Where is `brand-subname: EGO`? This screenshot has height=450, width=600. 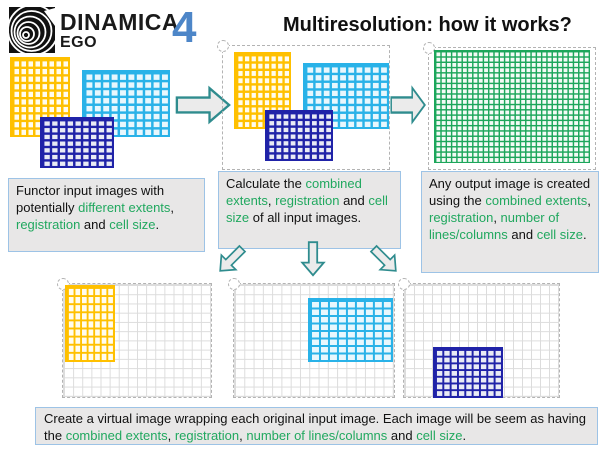
brand-subname: EGO is located at coordinates (79, 42).